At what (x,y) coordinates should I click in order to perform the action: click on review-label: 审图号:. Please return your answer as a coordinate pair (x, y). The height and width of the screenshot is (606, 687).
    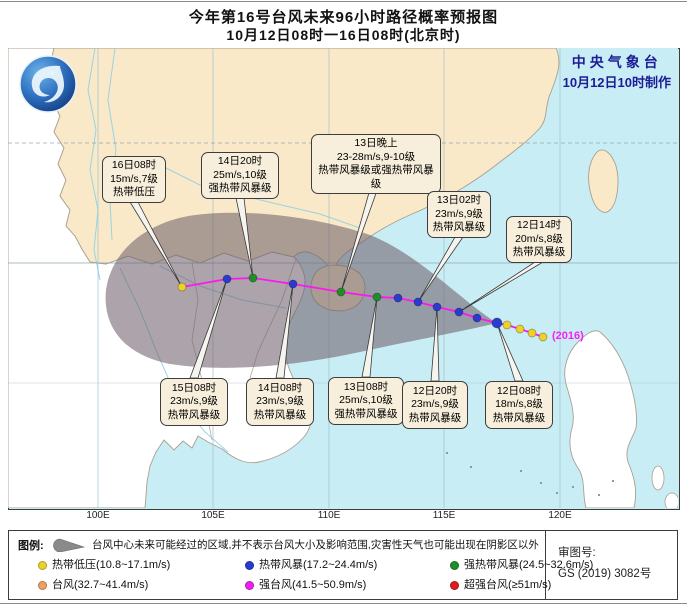
    Looking at the image, I should click on (577, 553).